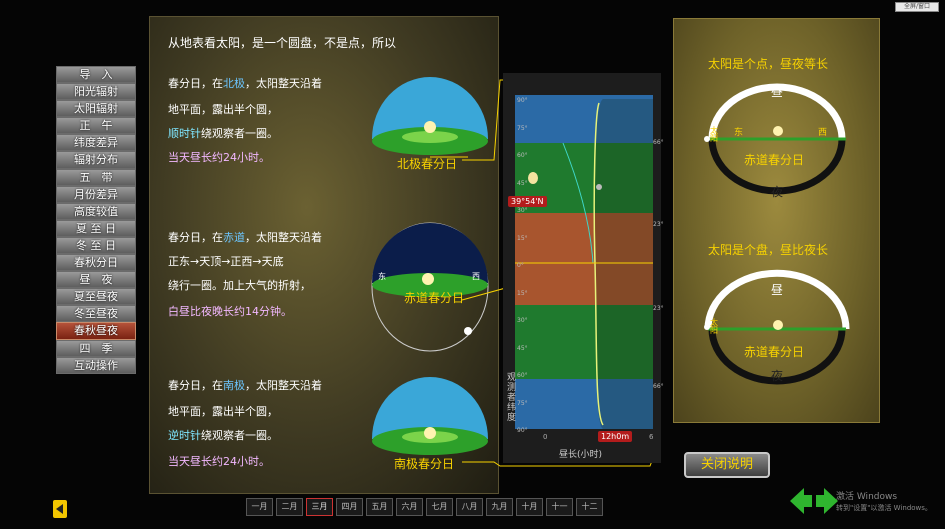  I want to click on equator-line-1: 春分日，在赤道，太阳整天沿着, so click(245, 237).